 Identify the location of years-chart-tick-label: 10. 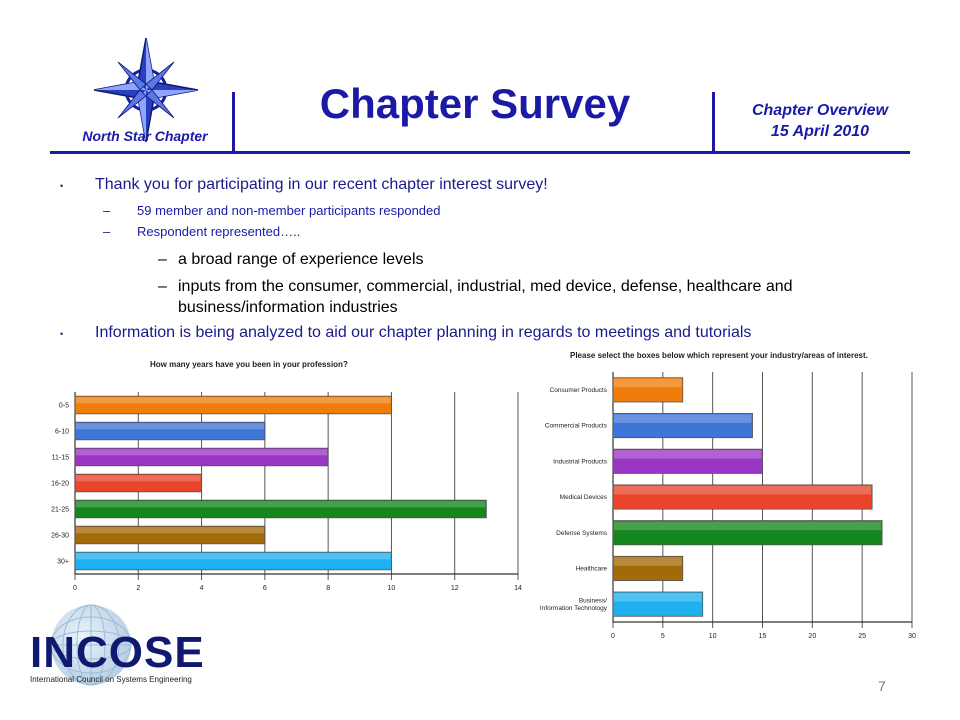
(392, 588).